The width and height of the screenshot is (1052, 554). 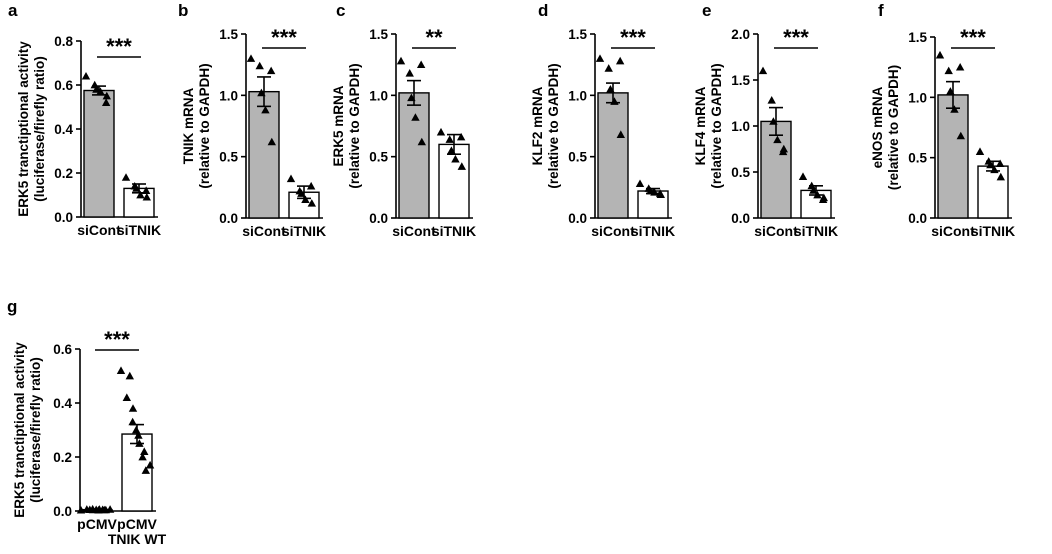 What do you see at coordinates (434, 37) in the screenshot?
I see `significance-label: **` at bounding box center [434, 37].